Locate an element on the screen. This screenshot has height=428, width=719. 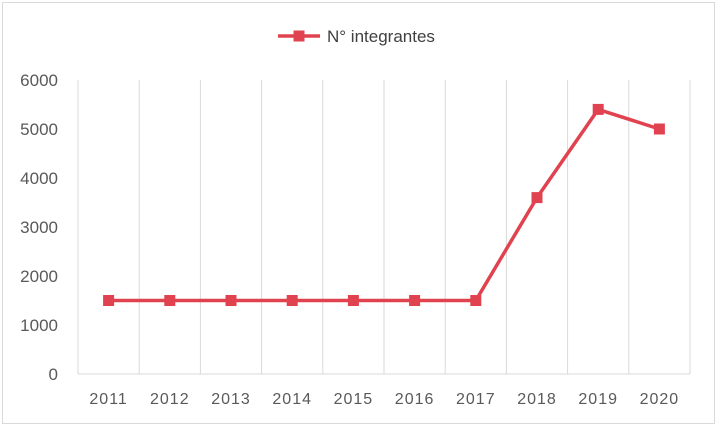
x-tick-label: 2018 is located at coordinates (537, 399).